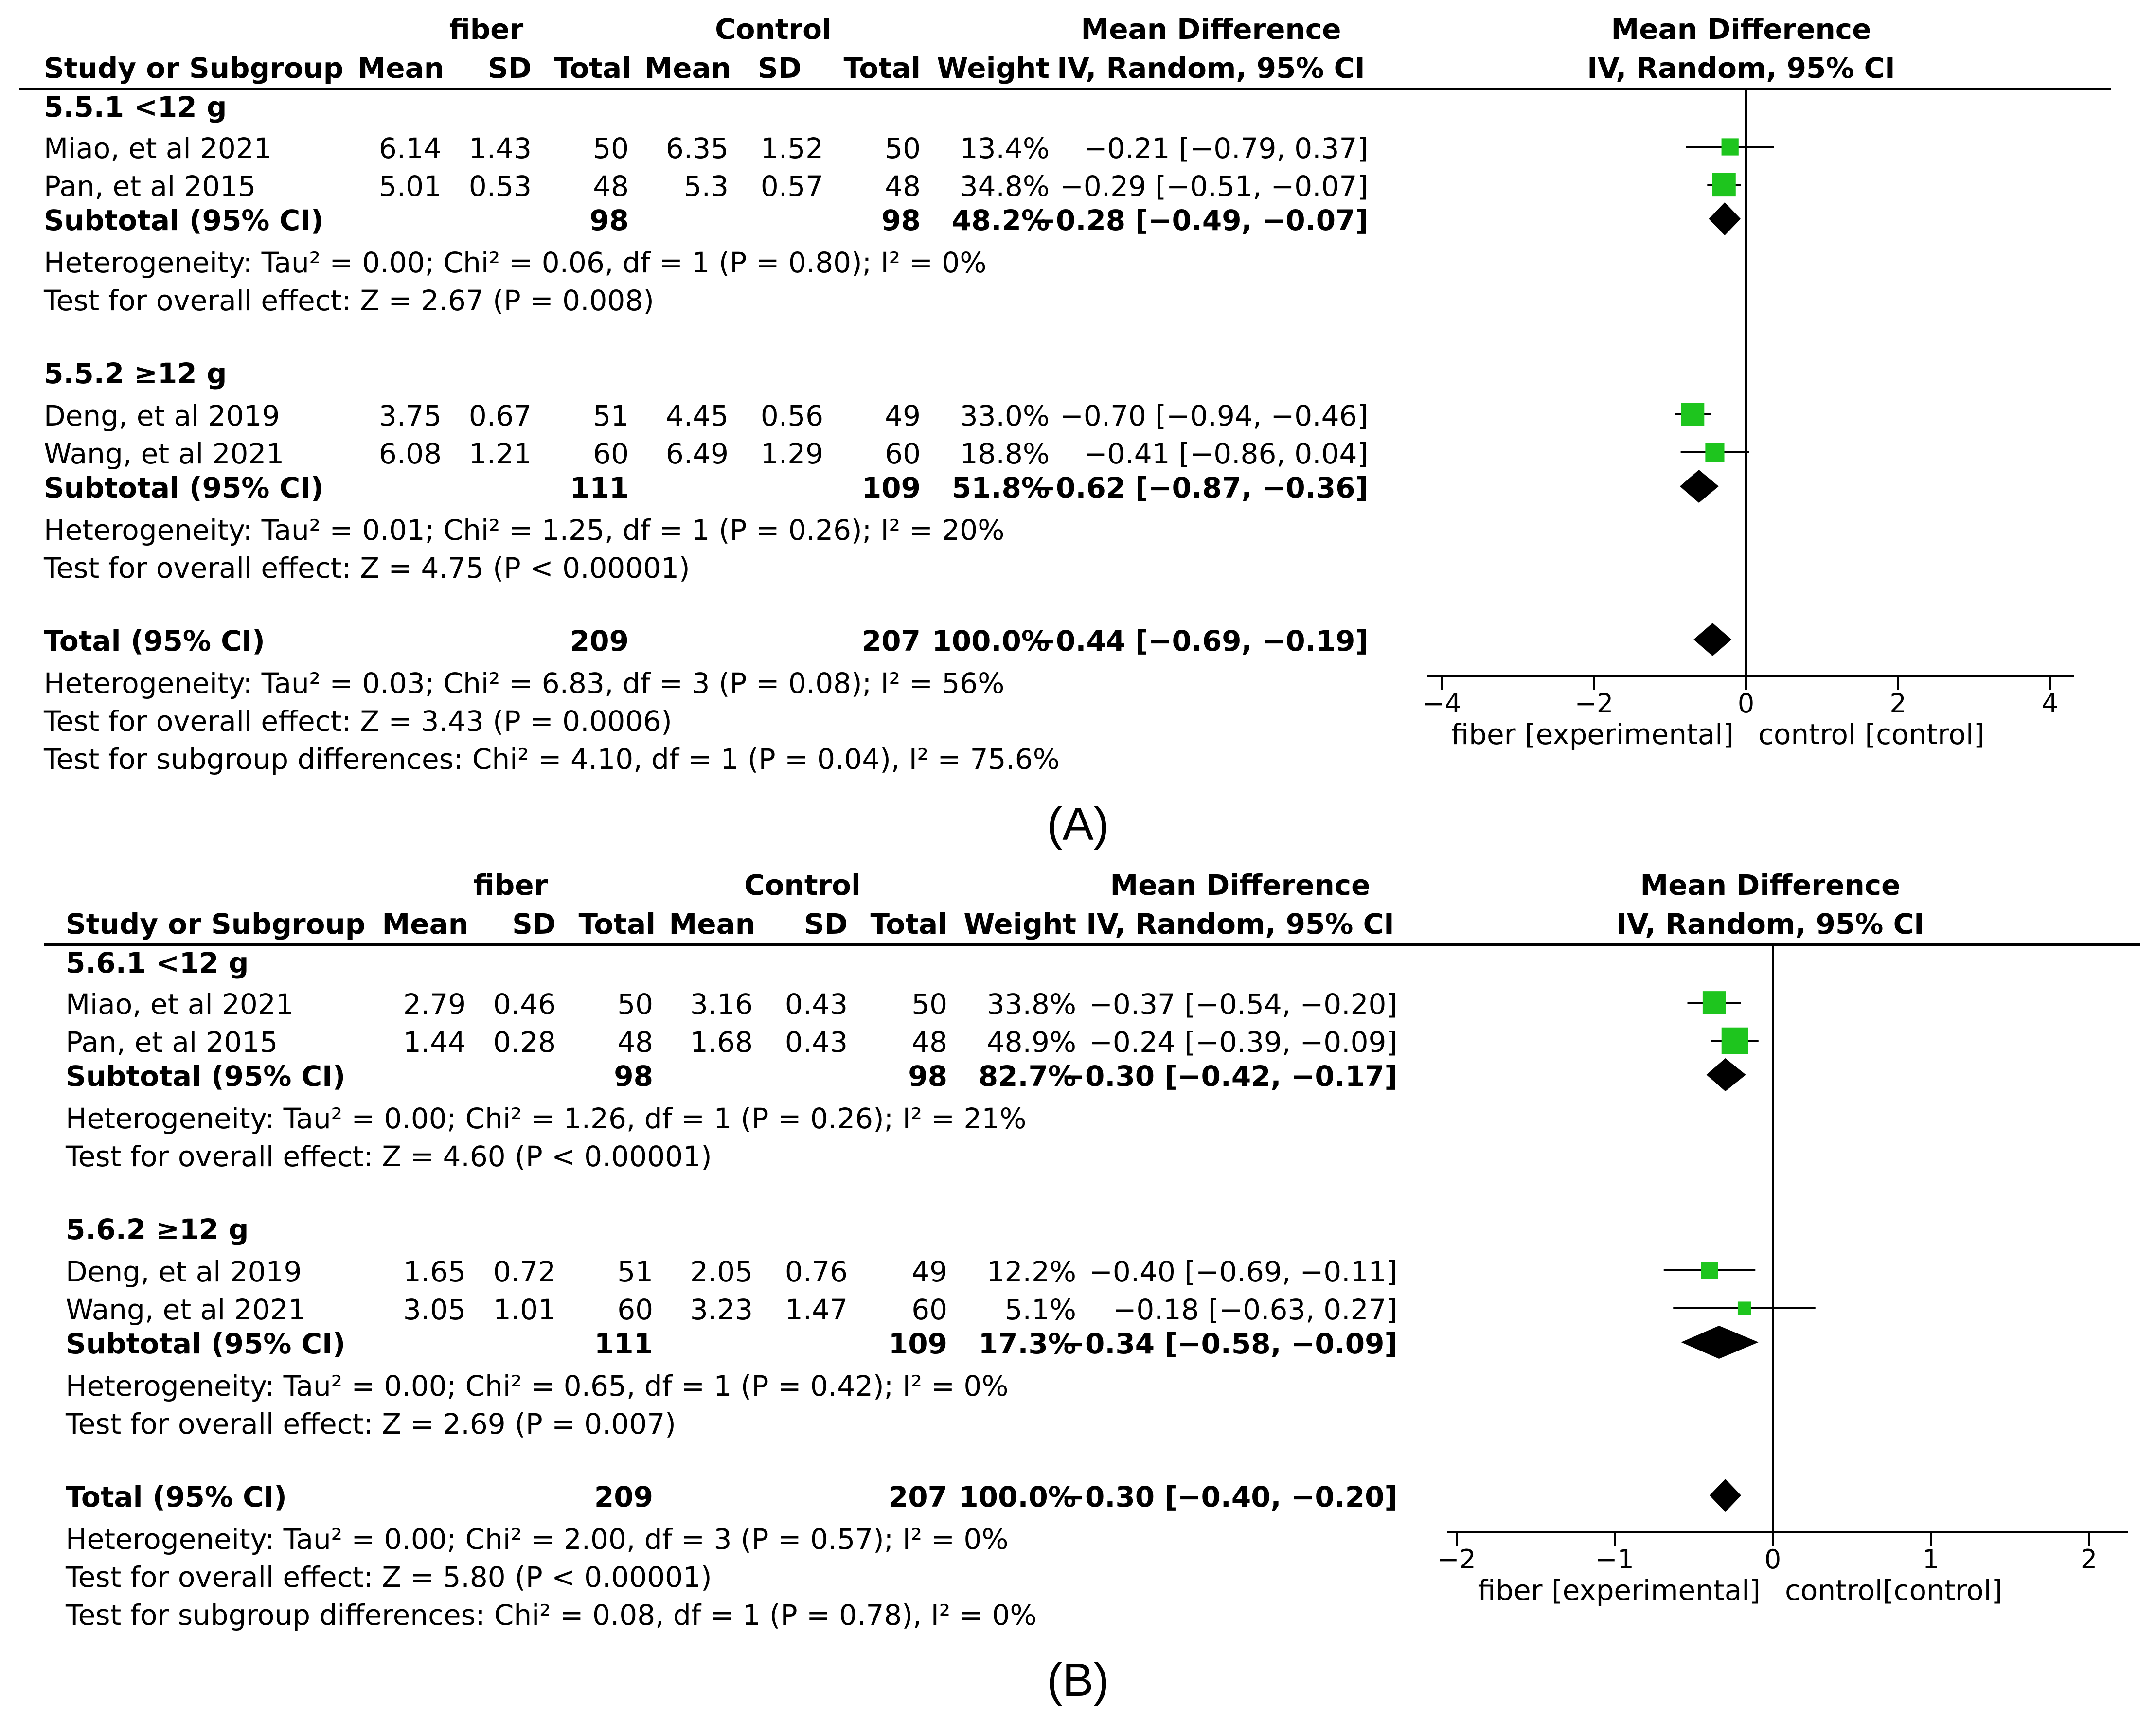 This screenshot has width=2156, height=1724. Describe the element at coordinates (180, 1004) in the screenshot. I see `study-name: Miao, et al 2021` at that location.